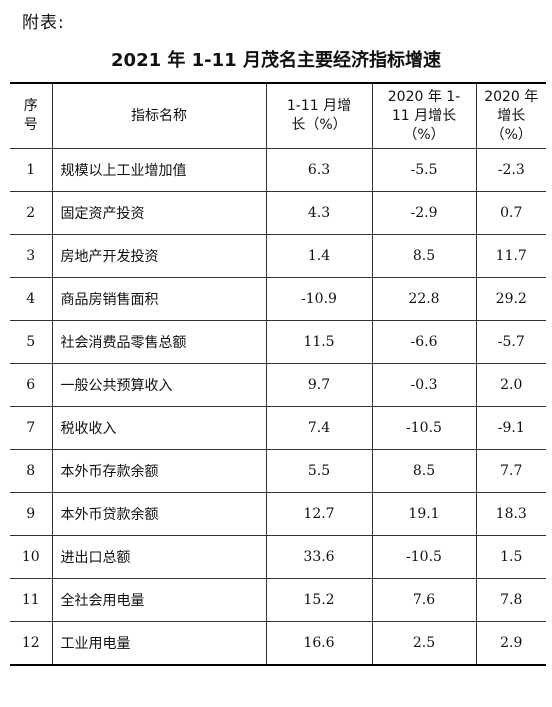  Describe the element at coordinates (31, 514) in the screenshot. I see `row-index: 9` at that location.